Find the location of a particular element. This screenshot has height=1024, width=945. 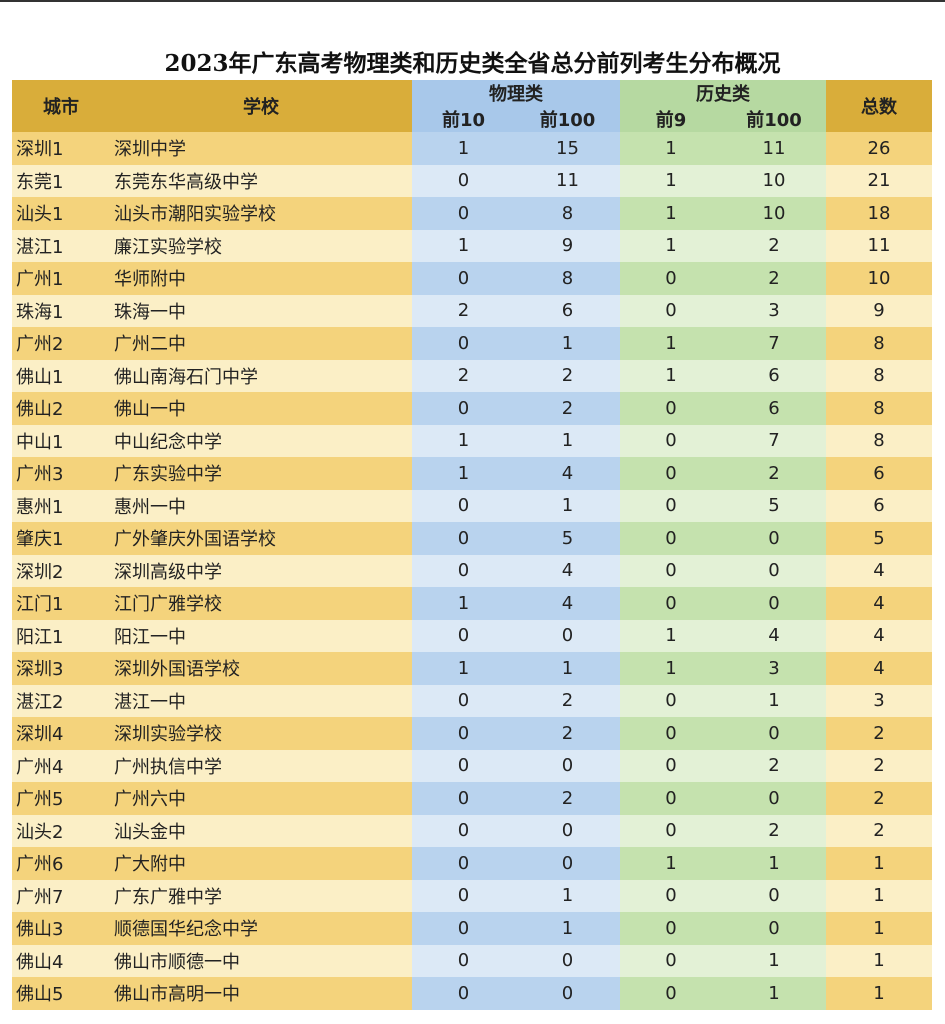

table-cell: 深圳高级中学 is located at coordinates (261, 570).